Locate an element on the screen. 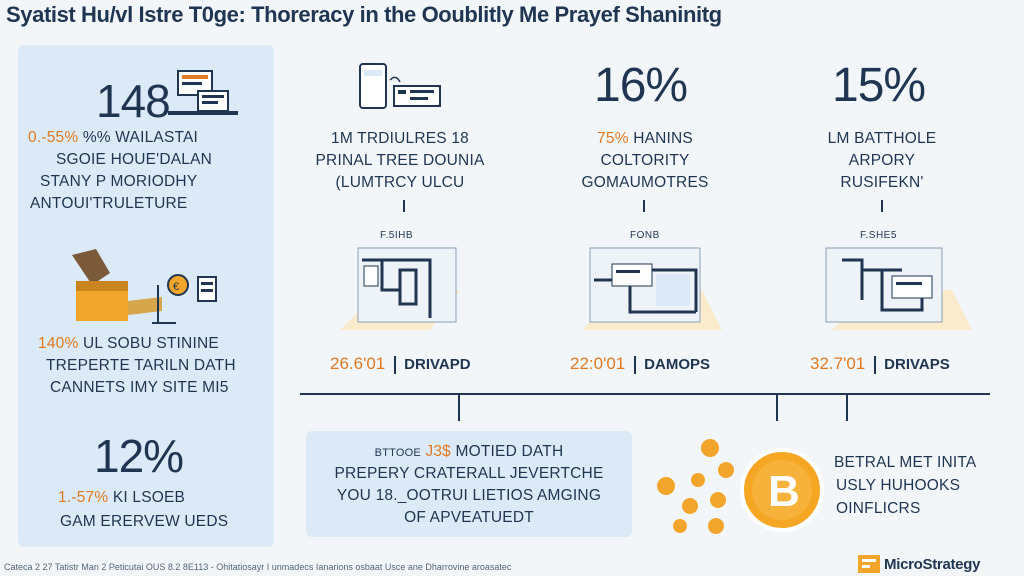 Image resolution: width=1024 pixels, height=576 pixels. col2-floorplan-icon is located at coordinates (652, 288).